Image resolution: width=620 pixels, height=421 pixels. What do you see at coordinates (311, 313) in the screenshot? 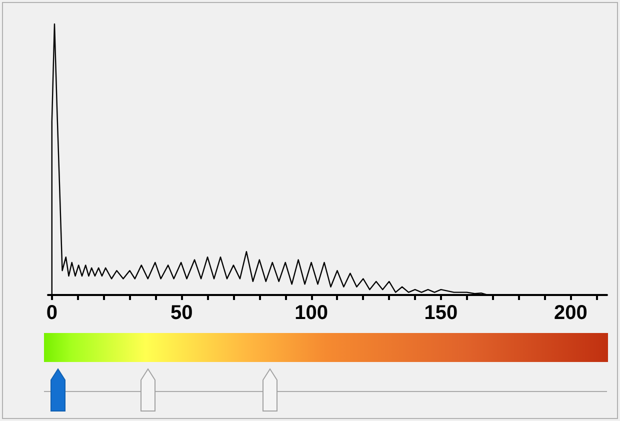
I see `x-tick-label: 100` at bounding box center [311, 313].